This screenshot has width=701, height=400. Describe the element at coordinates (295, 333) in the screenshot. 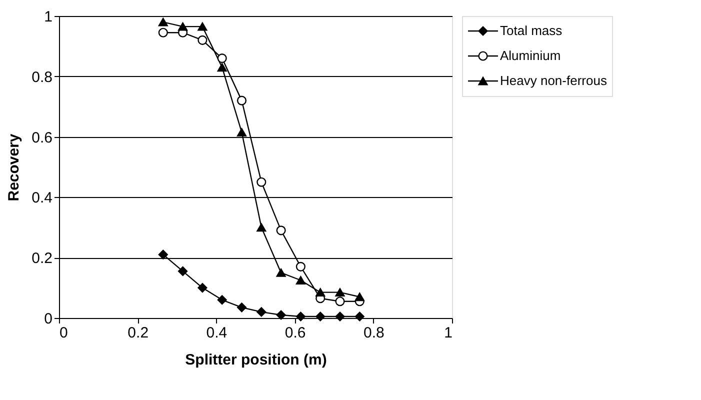

I see `x-tick-label: 0.6` at that location.